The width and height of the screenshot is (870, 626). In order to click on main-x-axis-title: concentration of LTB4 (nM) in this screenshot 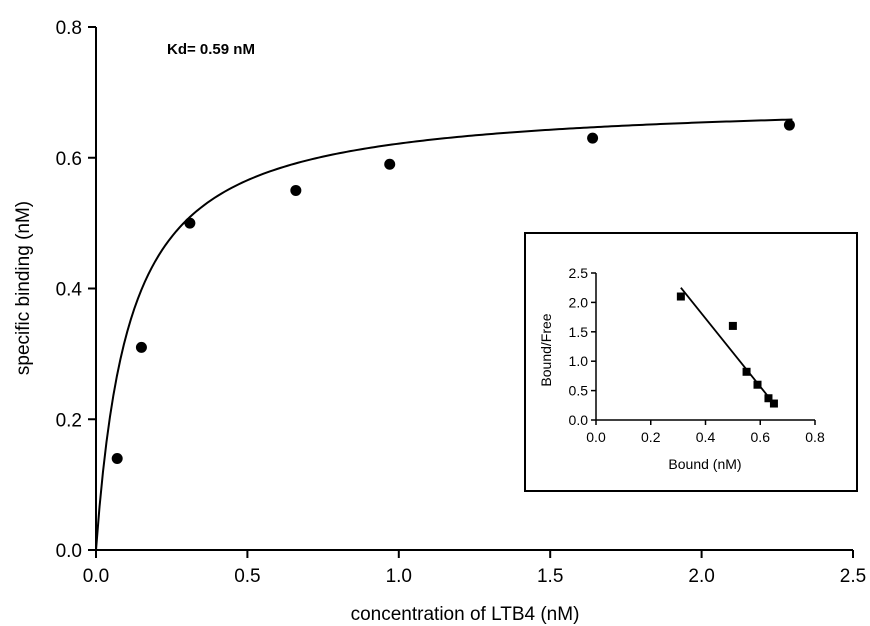, I will do `click(465, 614)`.